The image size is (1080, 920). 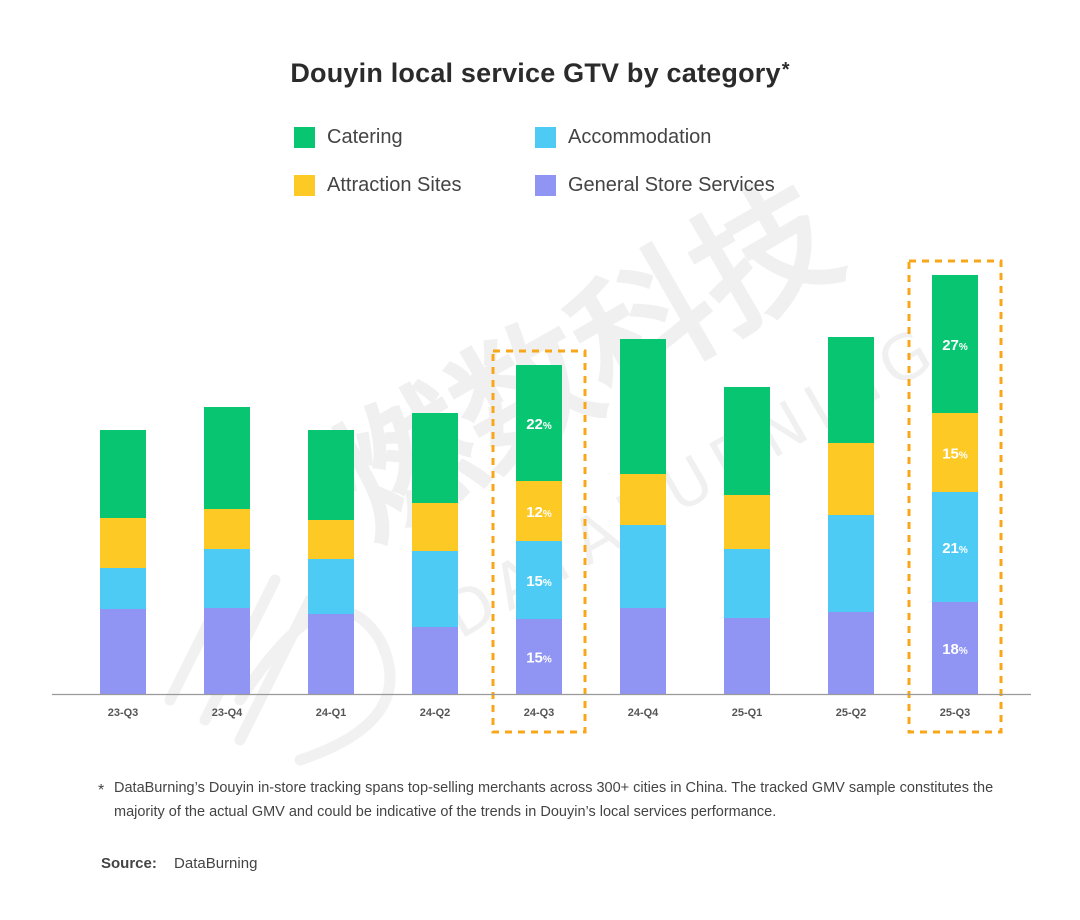 I want to click on legend-item-catering: Catering, so click(x=348, y=137).